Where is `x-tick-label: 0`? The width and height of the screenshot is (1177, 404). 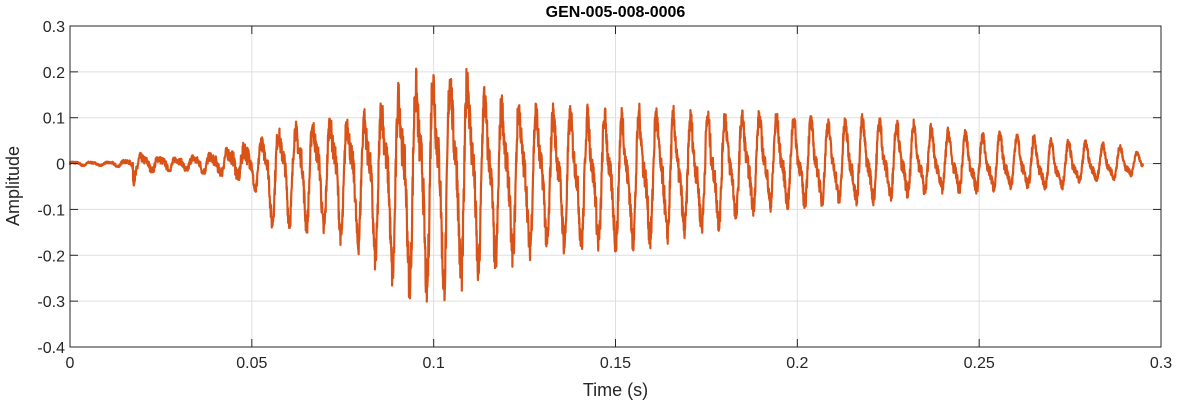
x-tick-label: 0 is located at coordinates (70, 363).